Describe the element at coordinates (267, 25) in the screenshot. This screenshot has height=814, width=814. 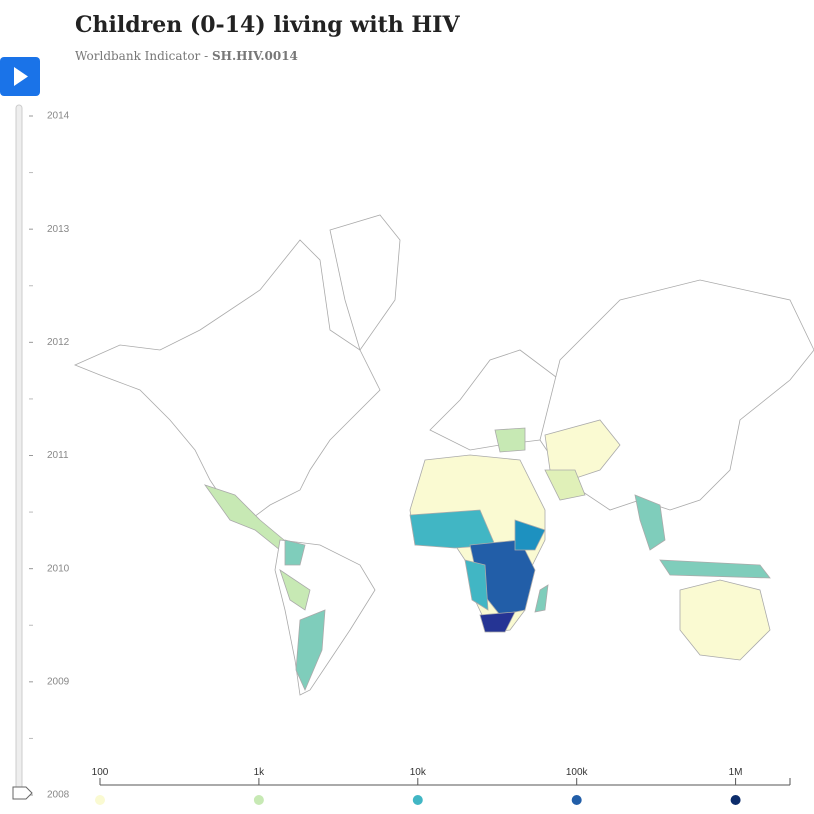
I see `title: Children (0-14) living with HIV` at that location.